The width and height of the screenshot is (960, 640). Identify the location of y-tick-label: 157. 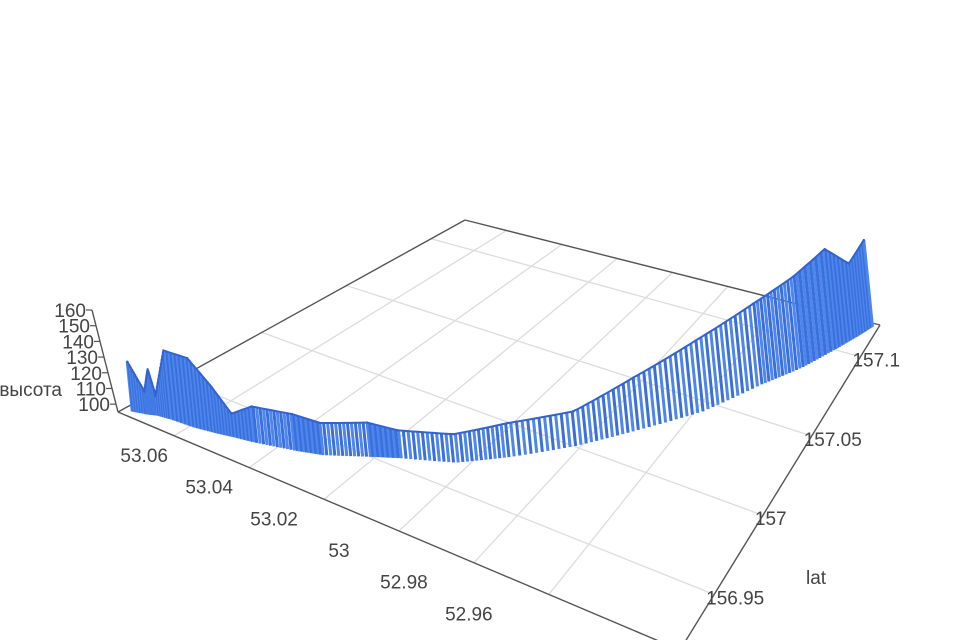
(771, 519).